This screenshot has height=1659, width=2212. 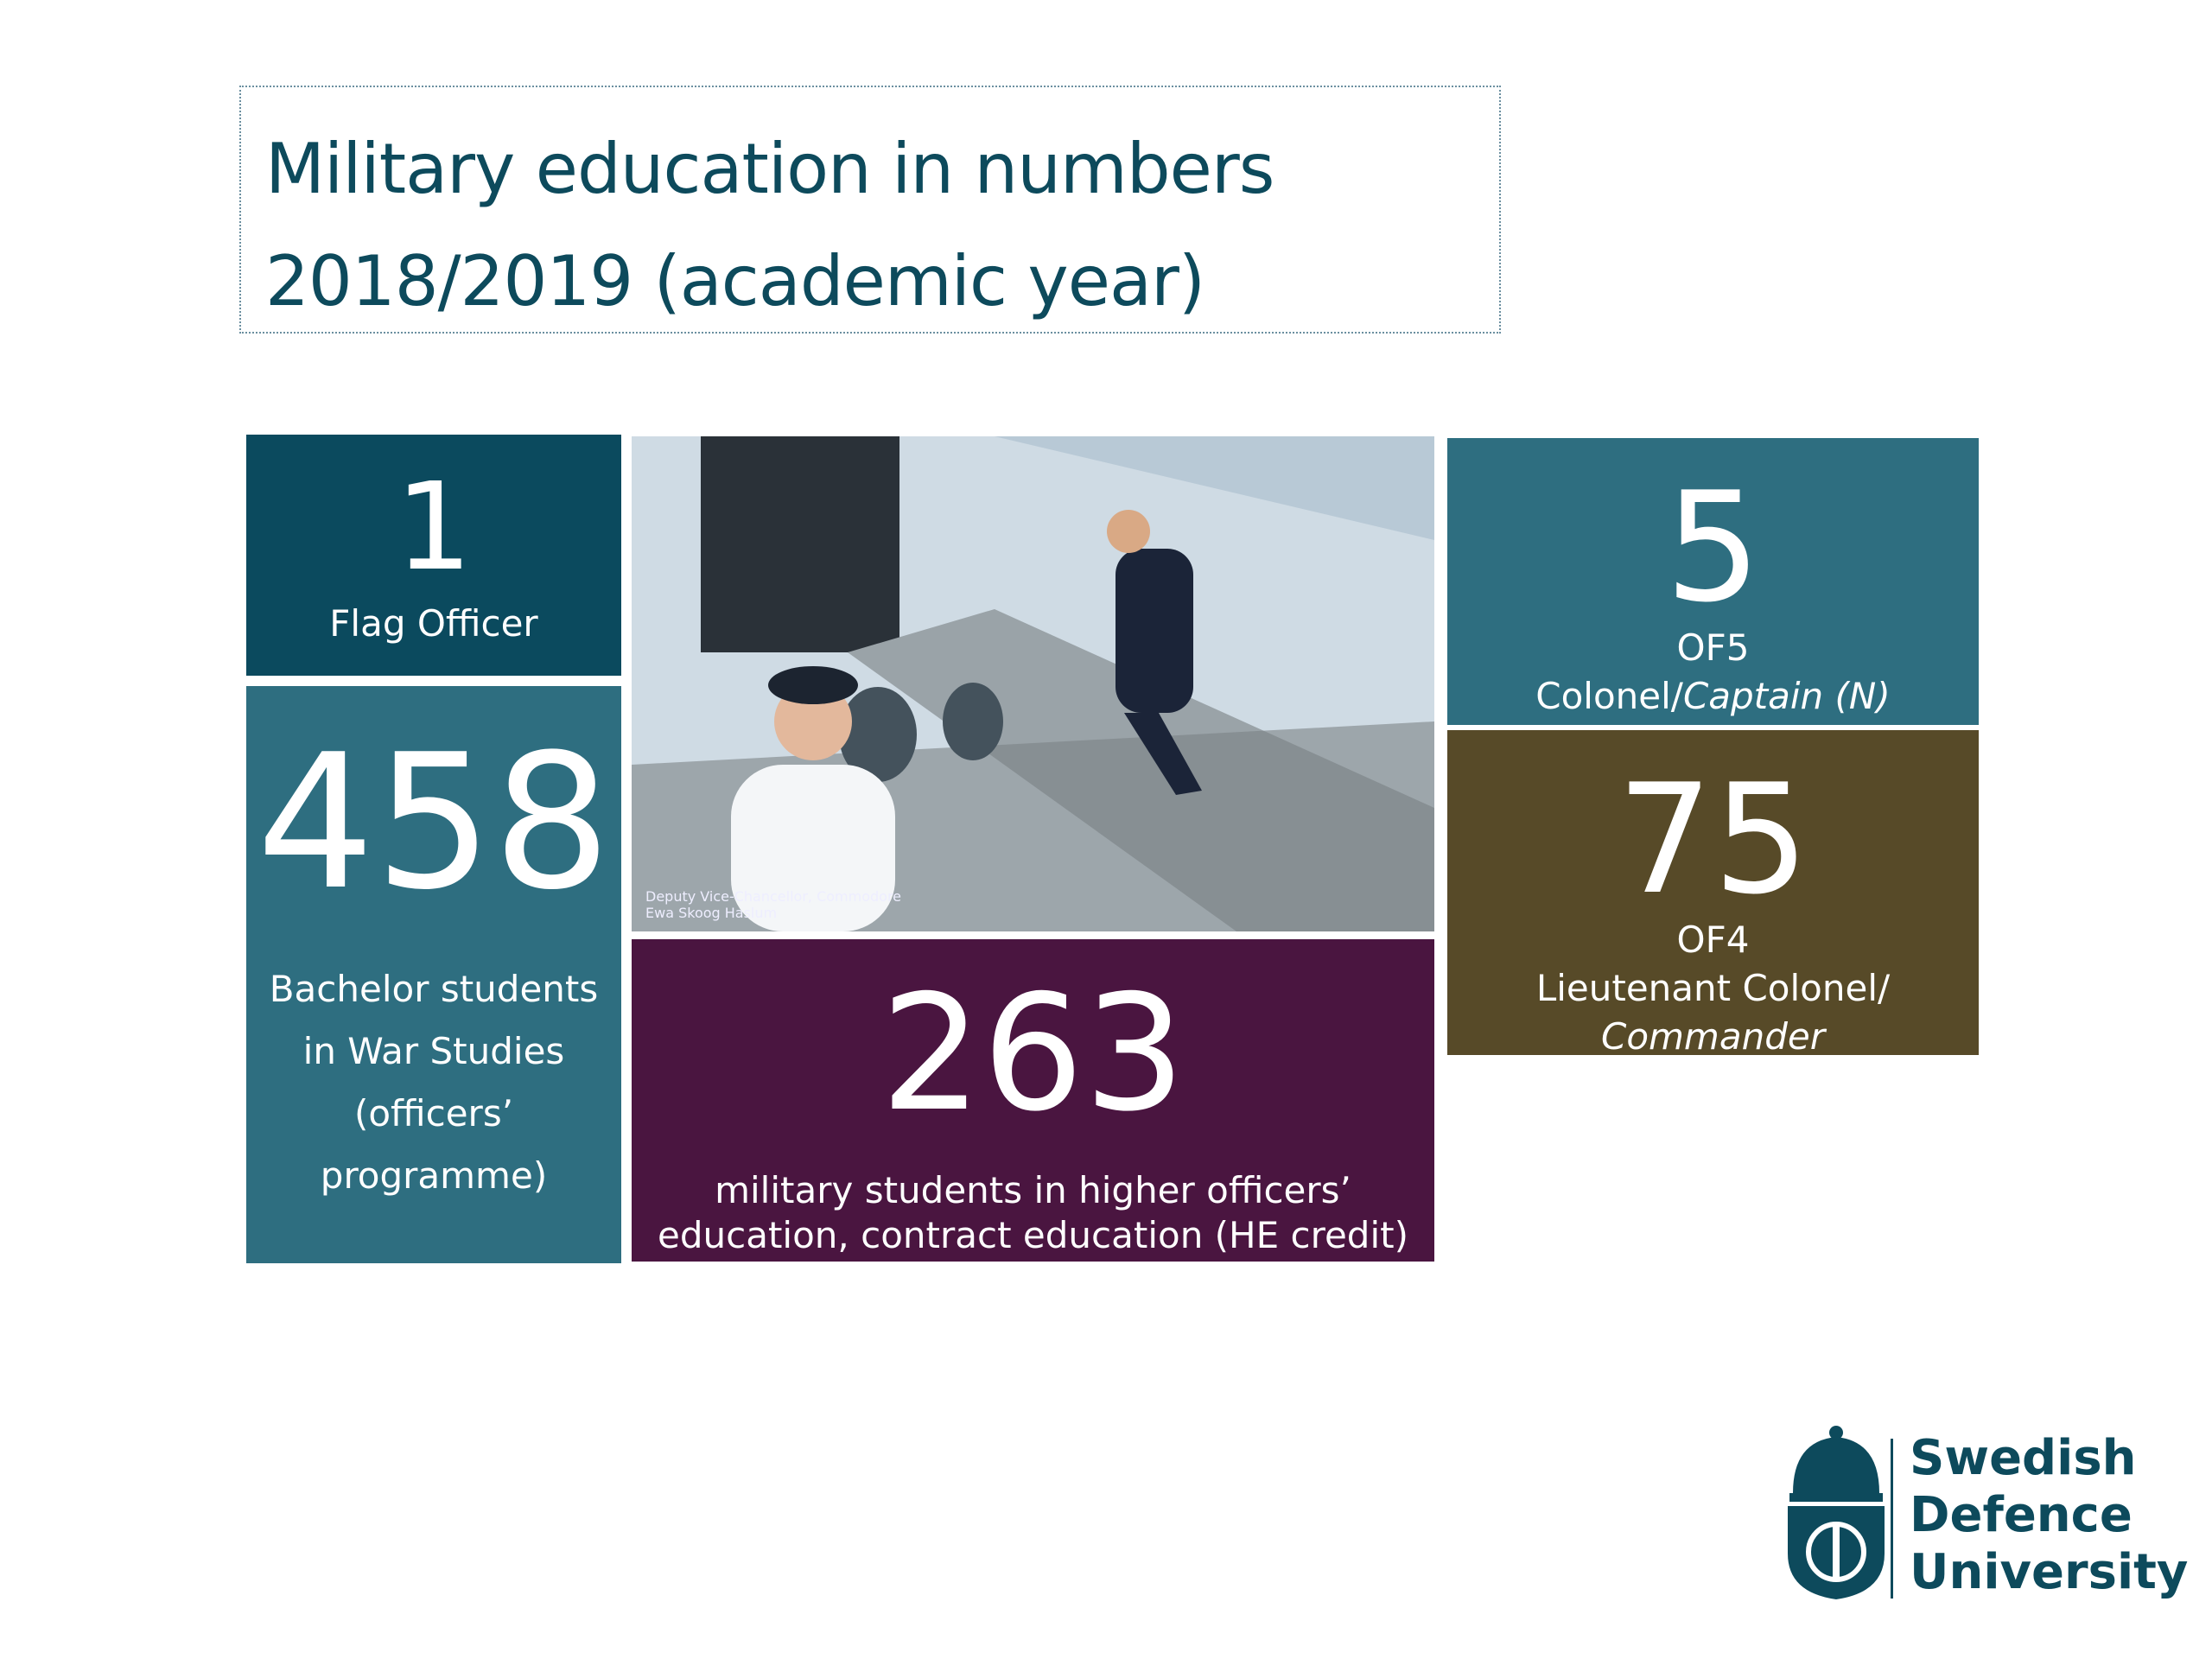 What do you see at coordinates (434, 822) in the screenshot?
I see `tile-number: 458` at bounding box center [434, 822].